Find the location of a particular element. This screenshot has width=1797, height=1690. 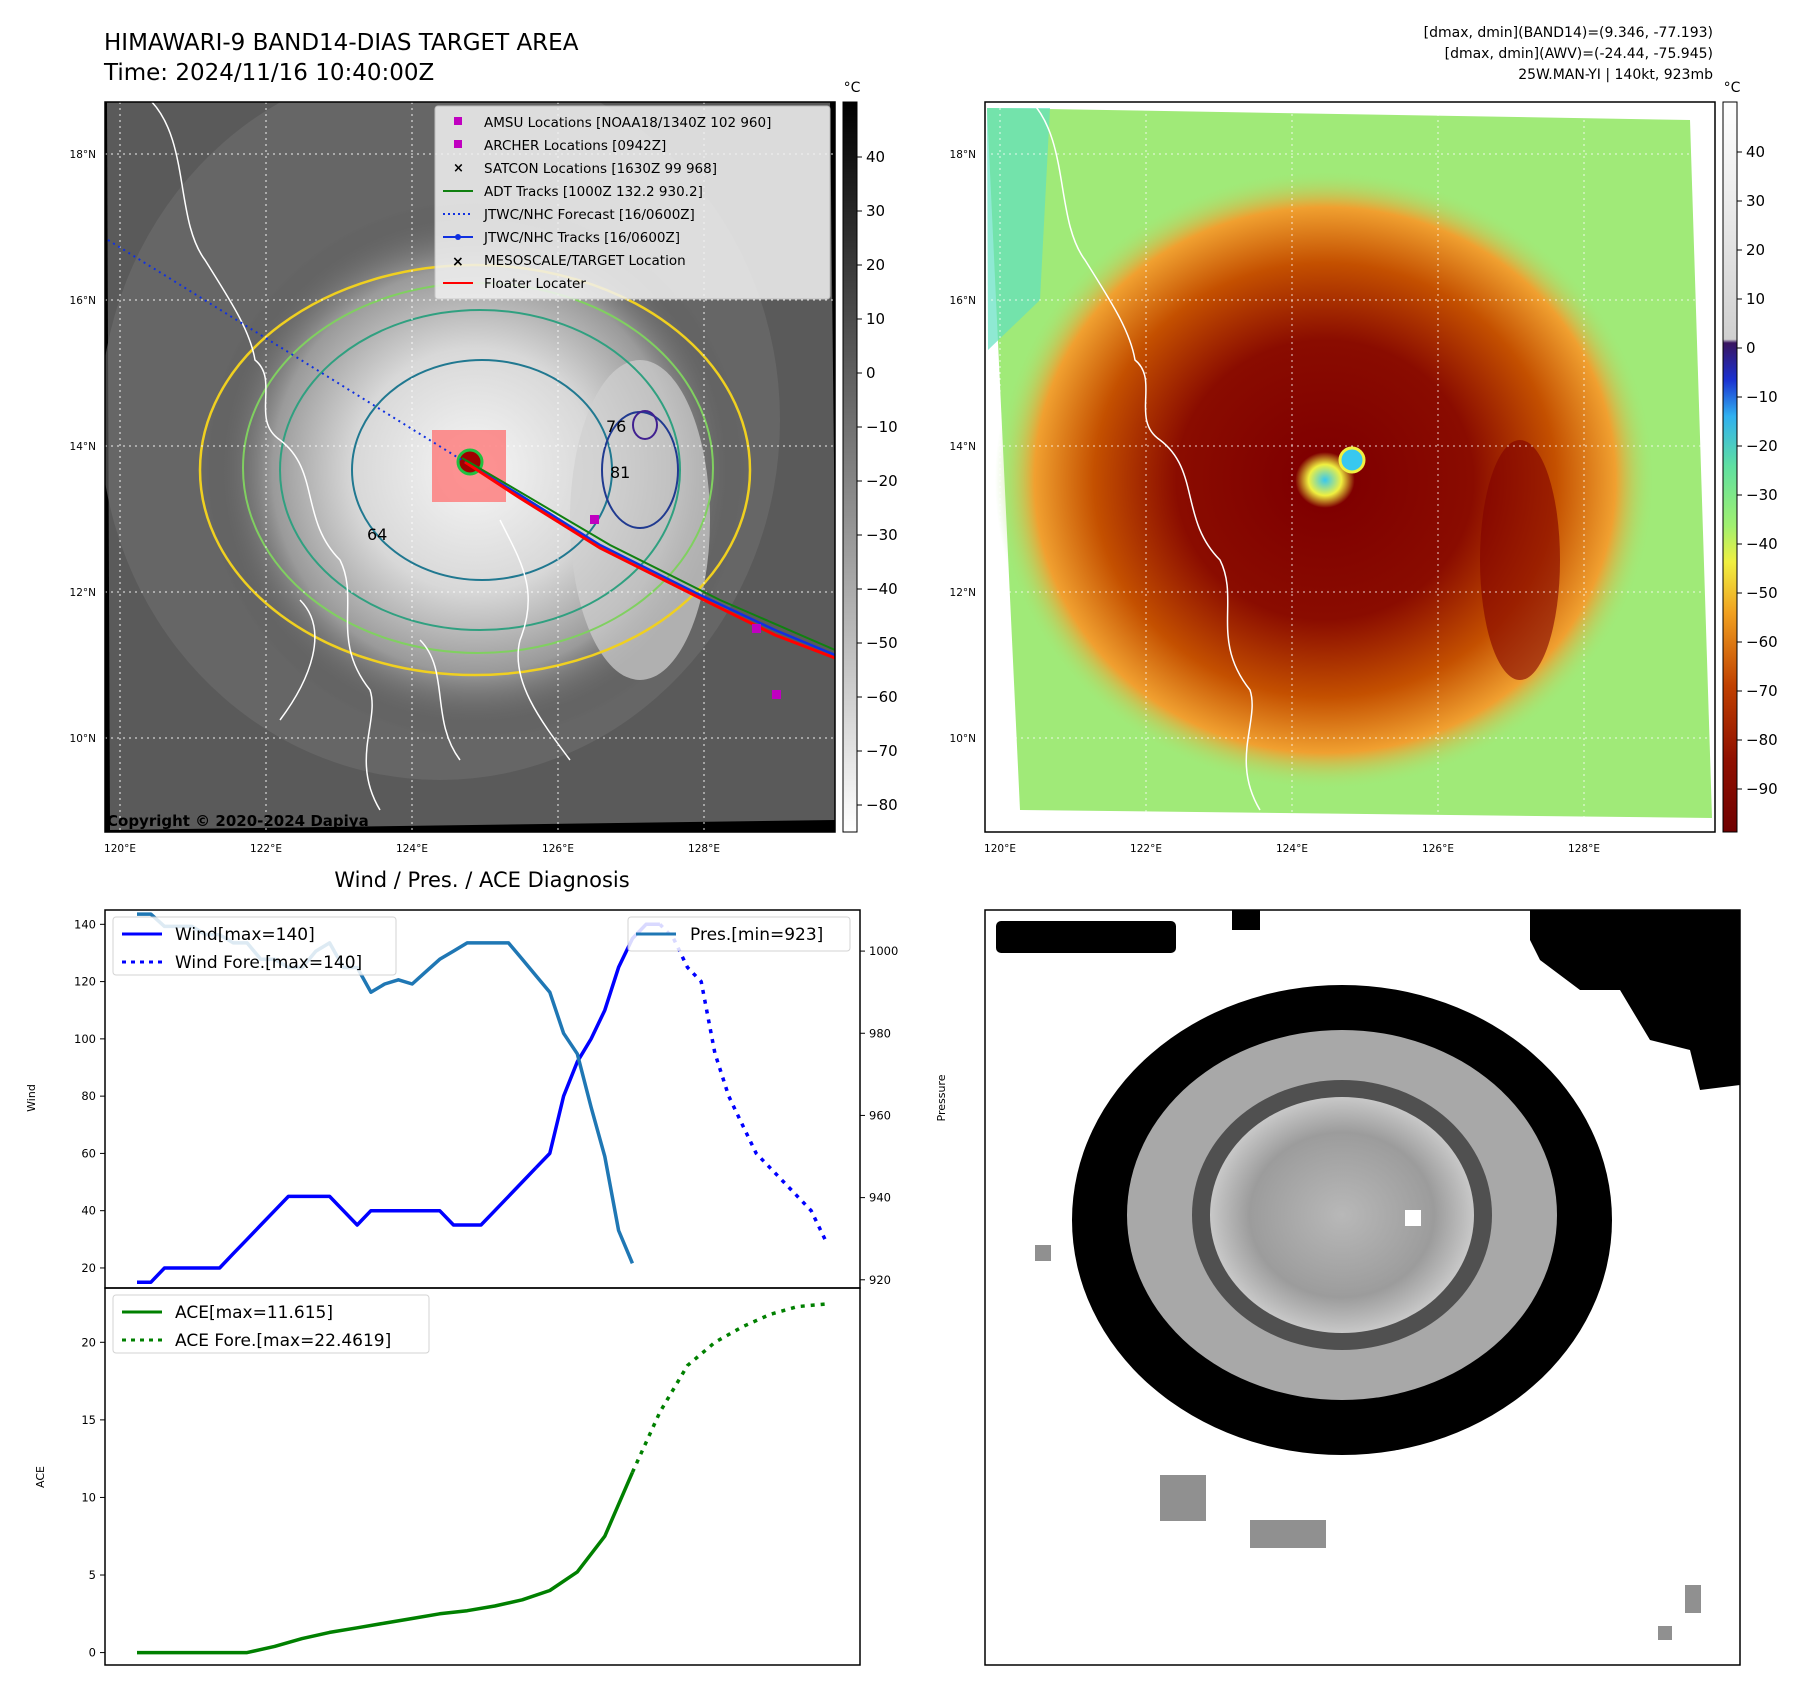

info-dmax-awv: [dmax, dmin](AWV)=(-24.44, -75.945) is located at coordinates (1579, 54).